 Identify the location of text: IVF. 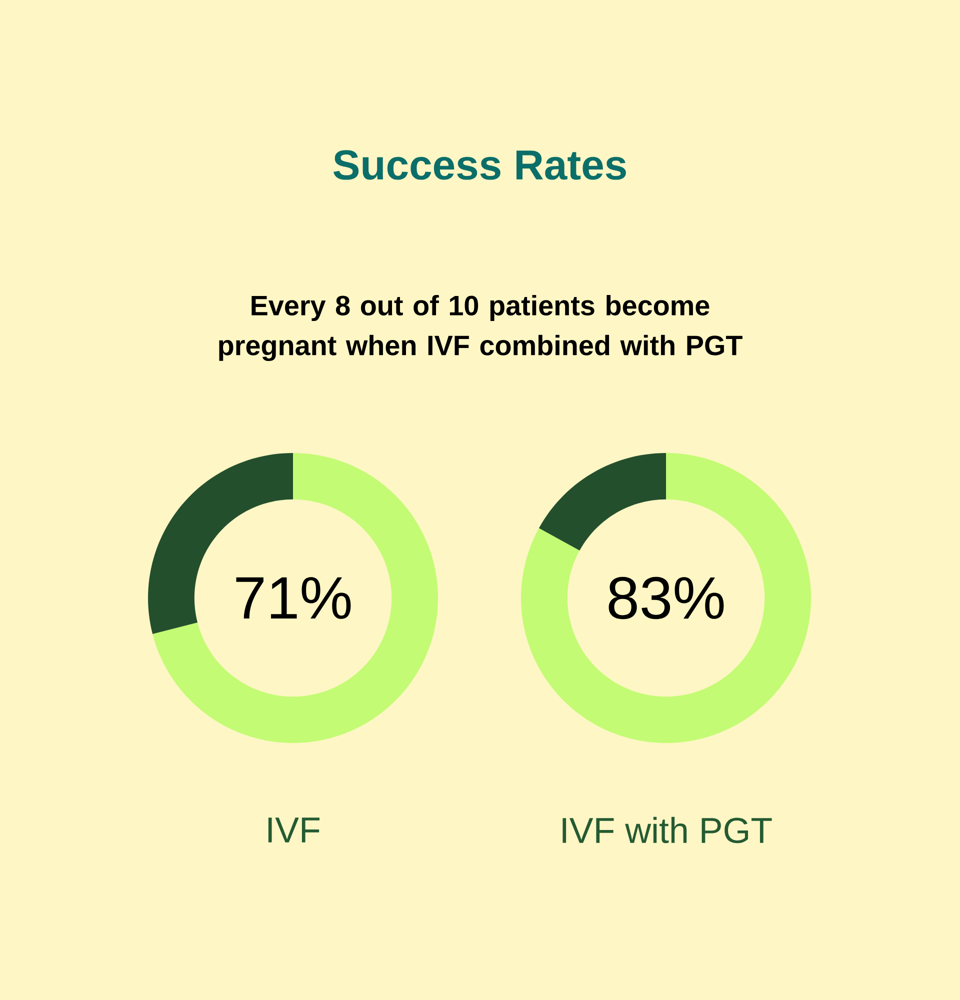
(294, 830).